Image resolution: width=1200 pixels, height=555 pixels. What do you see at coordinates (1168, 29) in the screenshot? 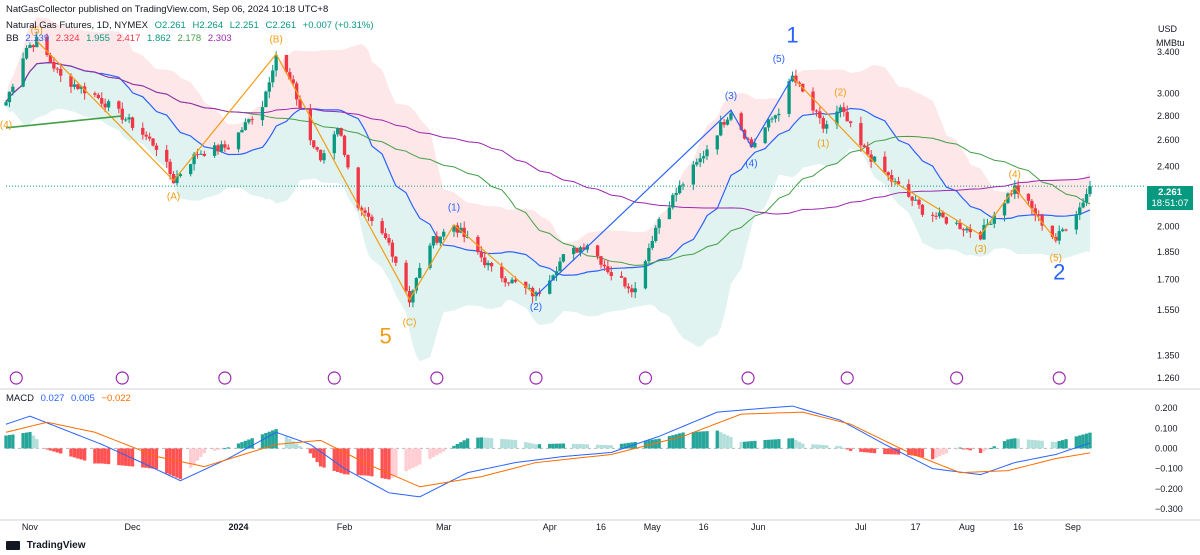
I see `axis-currency: USD` at bounding box center [1168, 29].